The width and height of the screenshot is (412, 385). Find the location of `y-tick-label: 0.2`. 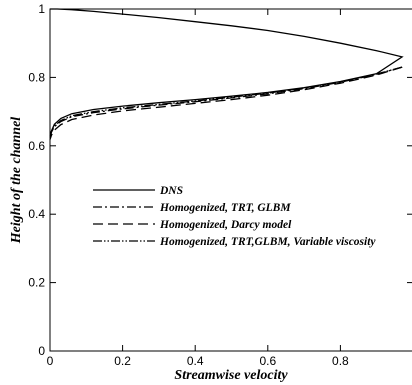

y-tick-label: 0.2 is located at coordinates (36, 283).